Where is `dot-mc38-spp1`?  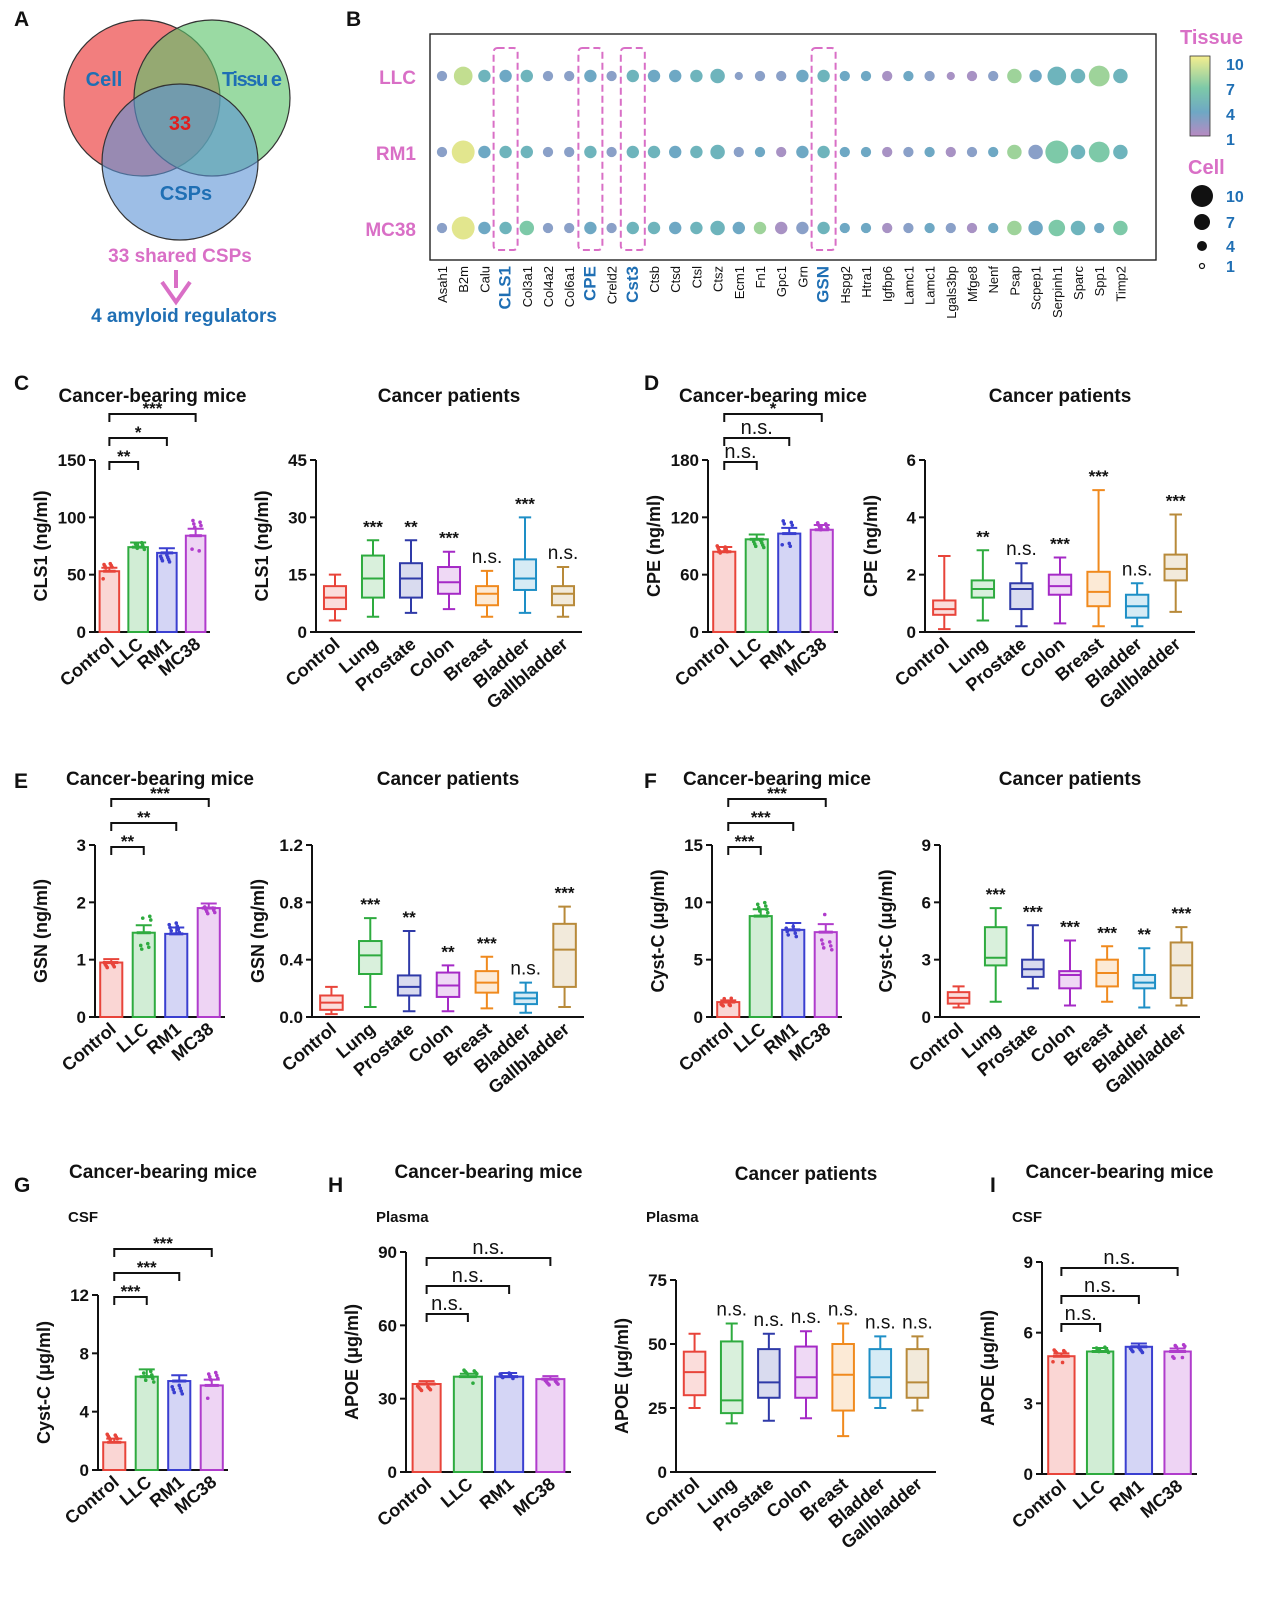 dot-mc38-spp1 is located at coordinates (1099, 228).